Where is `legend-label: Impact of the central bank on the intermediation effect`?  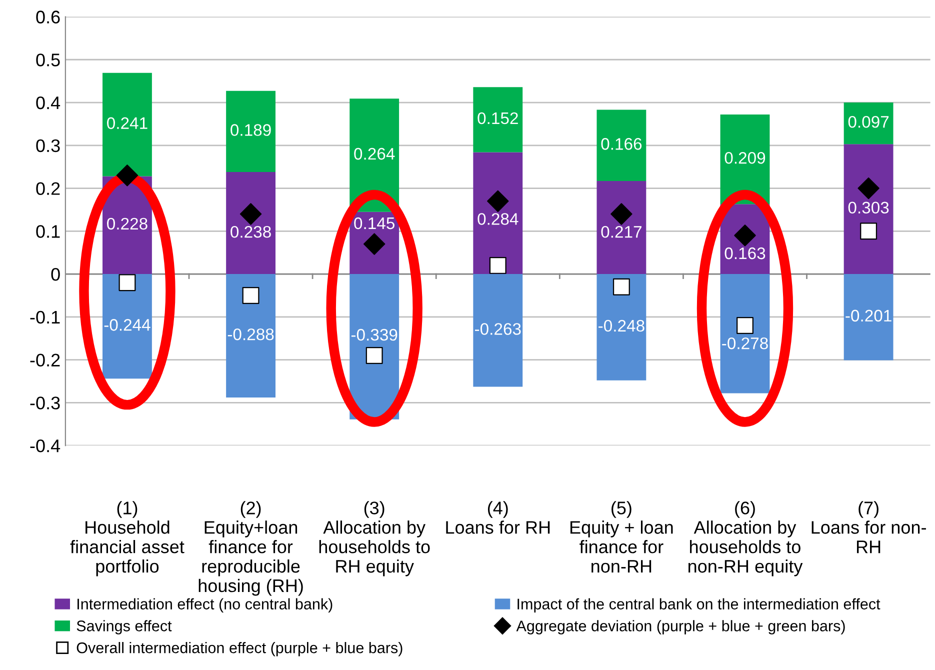 legend-label: Impact of the central bank on the intermediation effect is located at coordinates (699, 605).